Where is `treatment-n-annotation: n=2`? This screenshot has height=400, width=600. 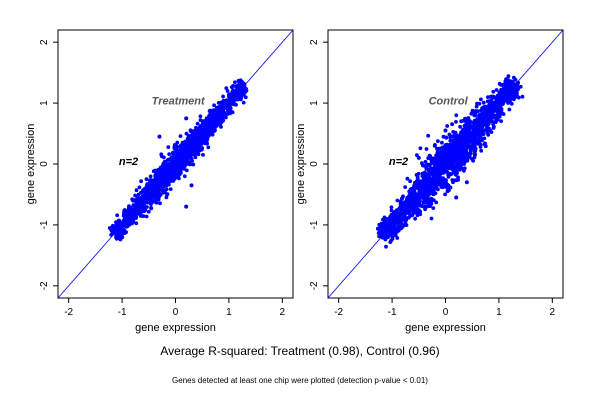 treatment-n-annotation: n=2 is located at coordinates (128, 162).